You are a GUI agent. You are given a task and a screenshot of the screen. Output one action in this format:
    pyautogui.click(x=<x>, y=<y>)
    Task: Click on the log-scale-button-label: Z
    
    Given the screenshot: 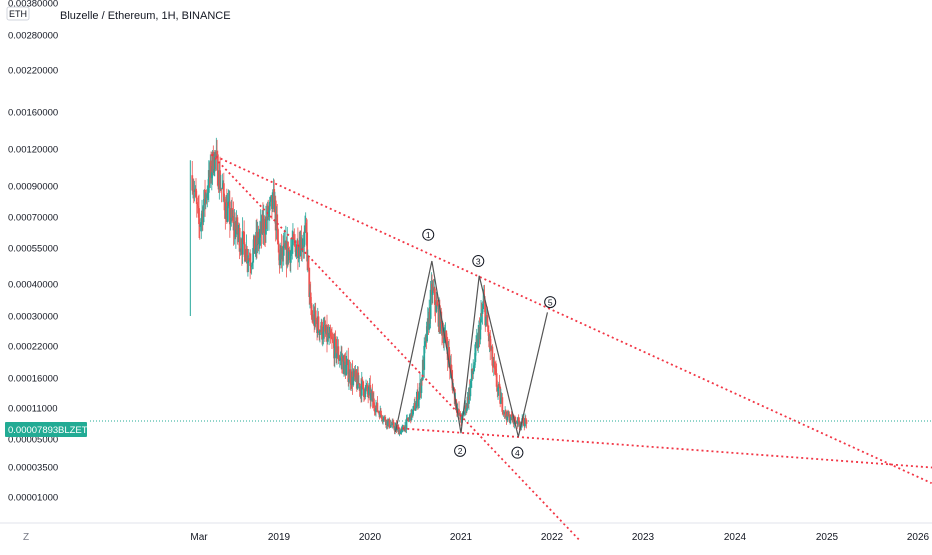 What is the action you would take?
    pyautogui.click(x=26, y=537)
    